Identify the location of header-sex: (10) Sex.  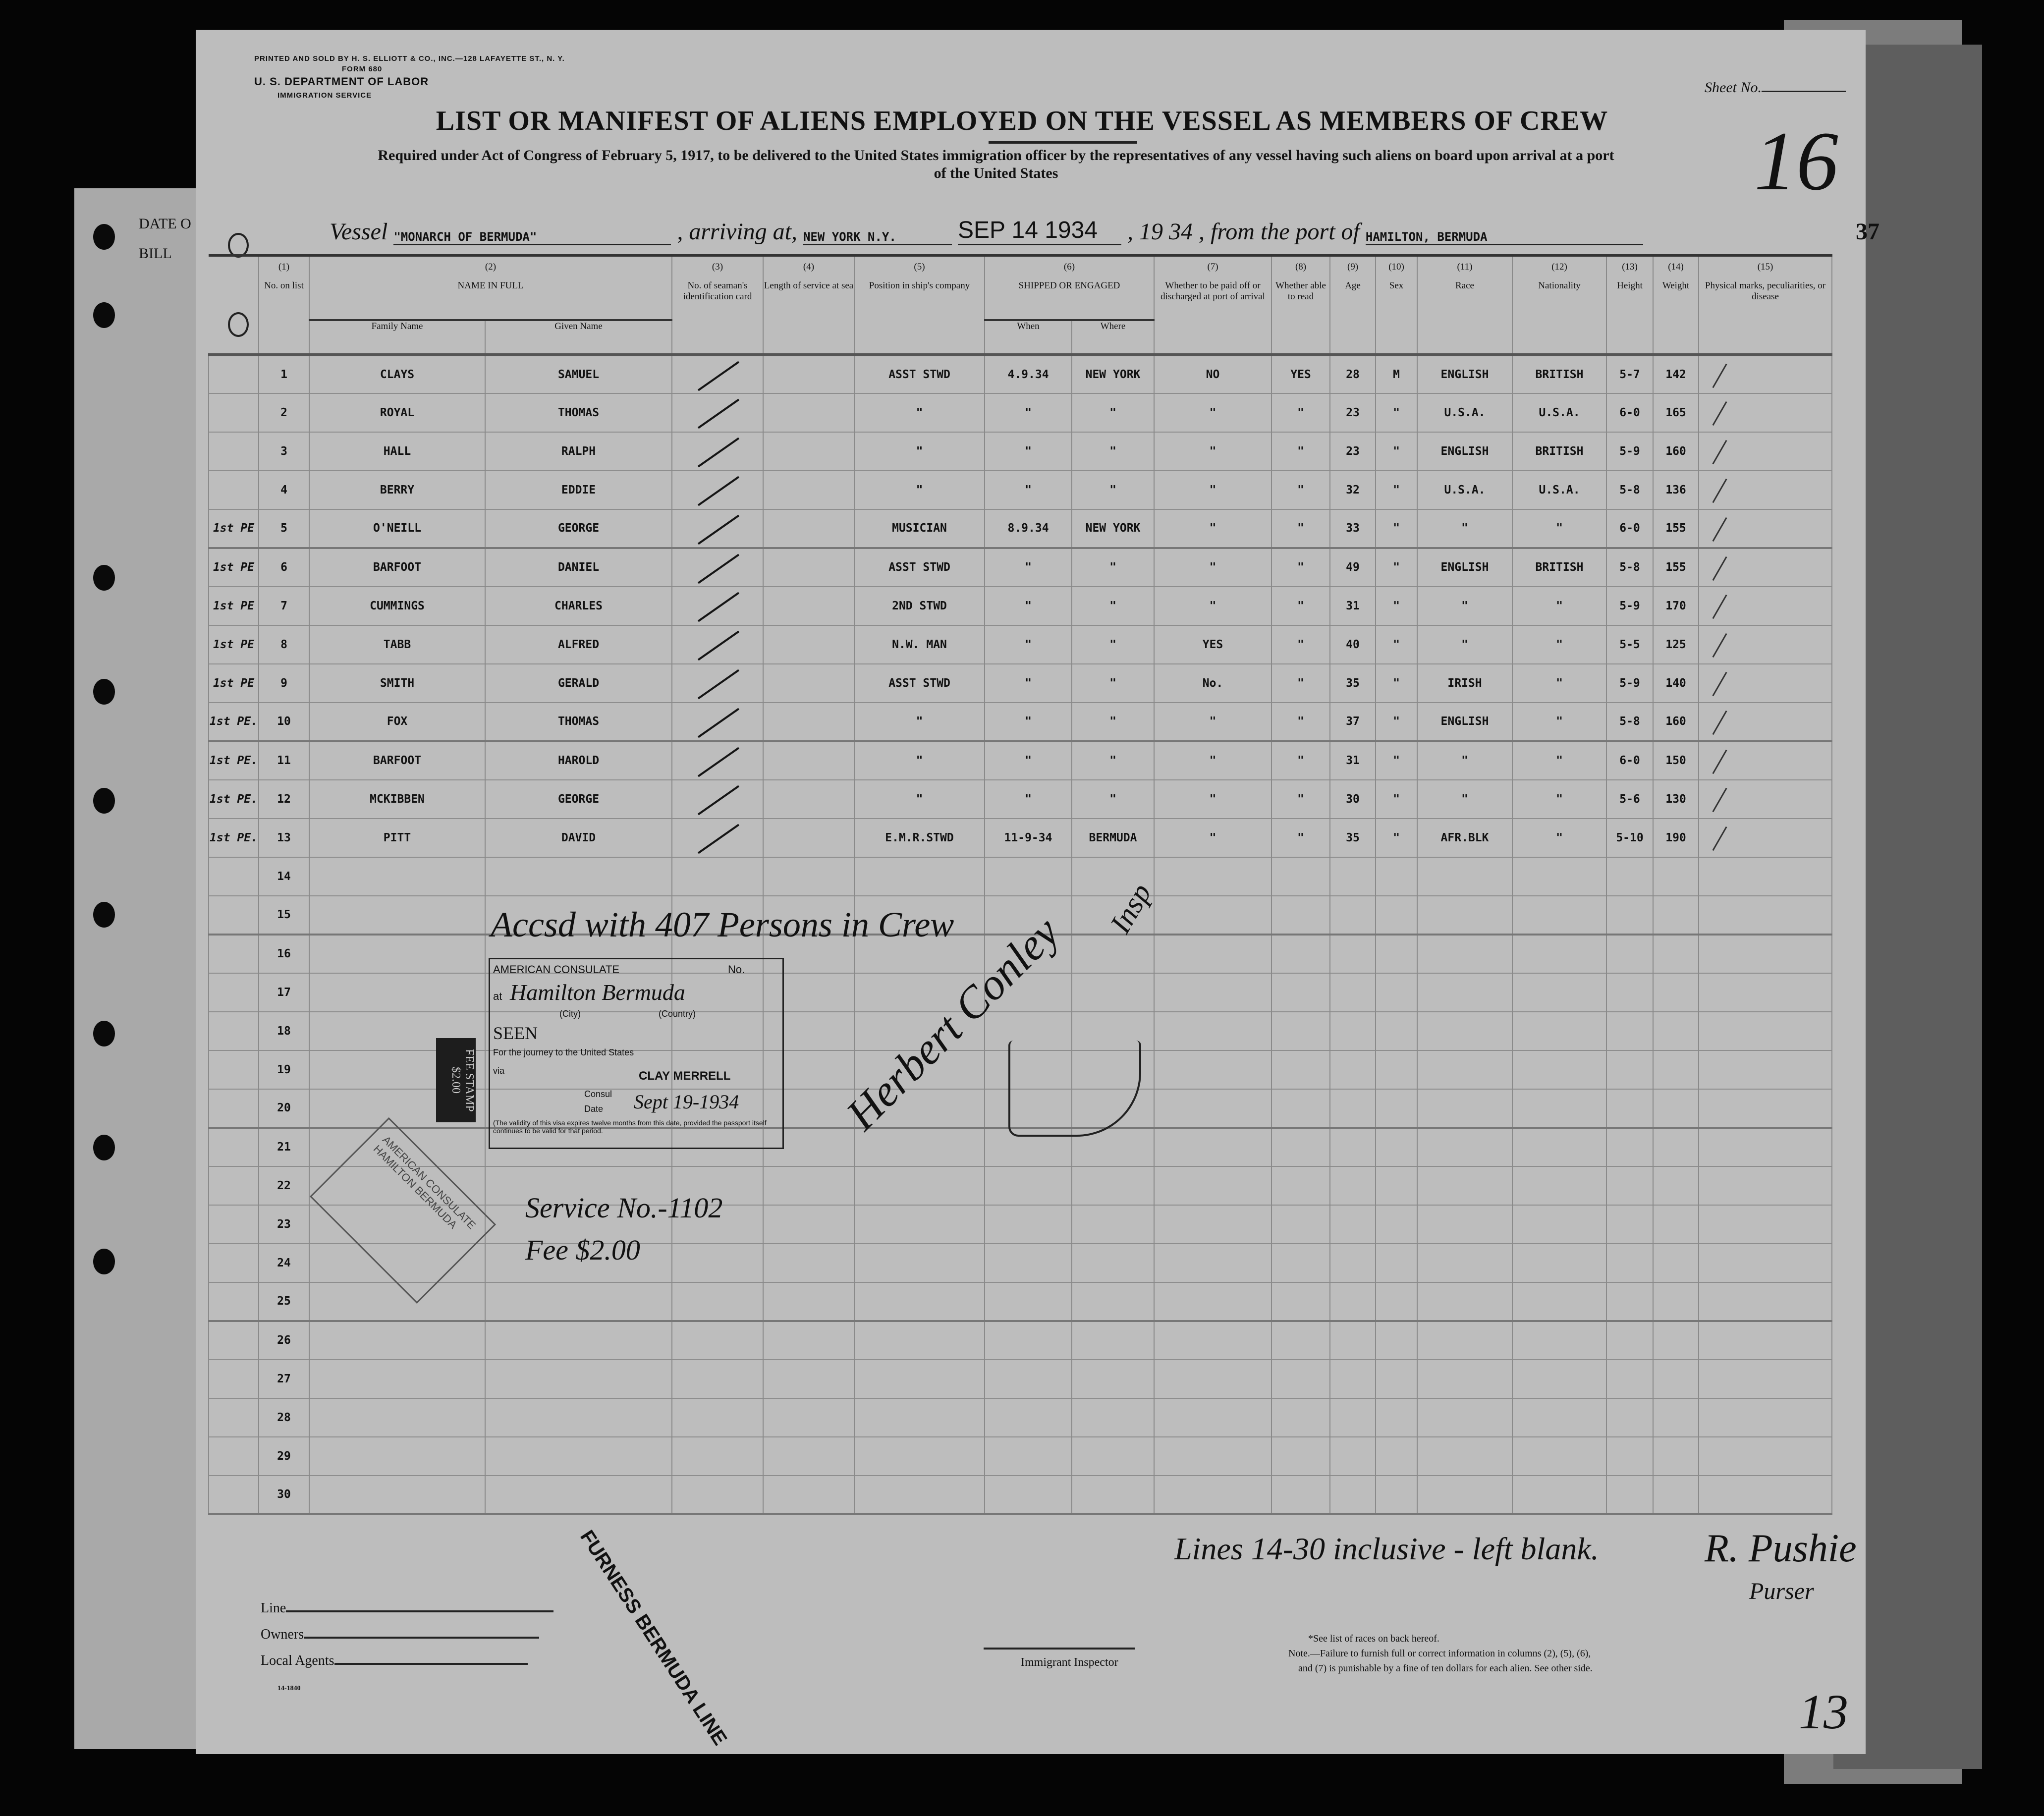
(1396, 305).